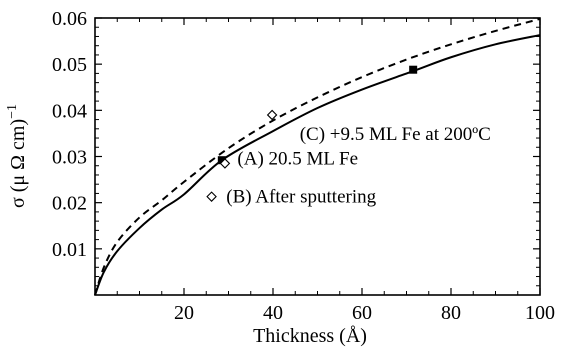  I want to click on y-tick-label: 0.03, so click(69, 158).